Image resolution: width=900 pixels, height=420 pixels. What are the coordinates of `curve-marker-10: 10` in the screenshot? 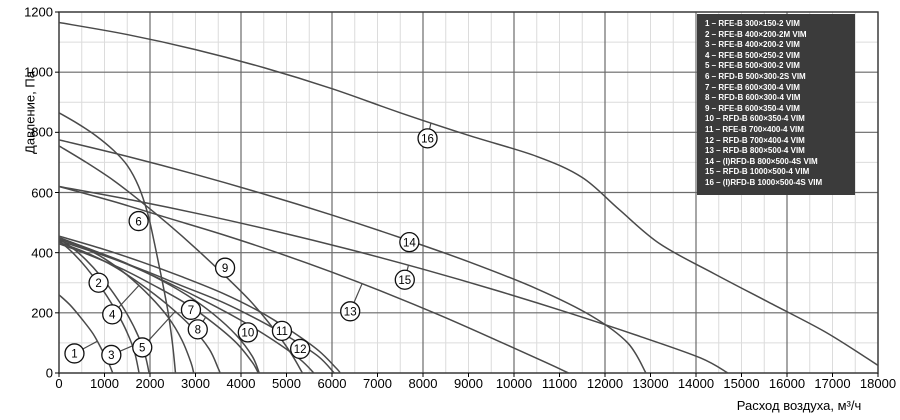 It's located at (247, 332).